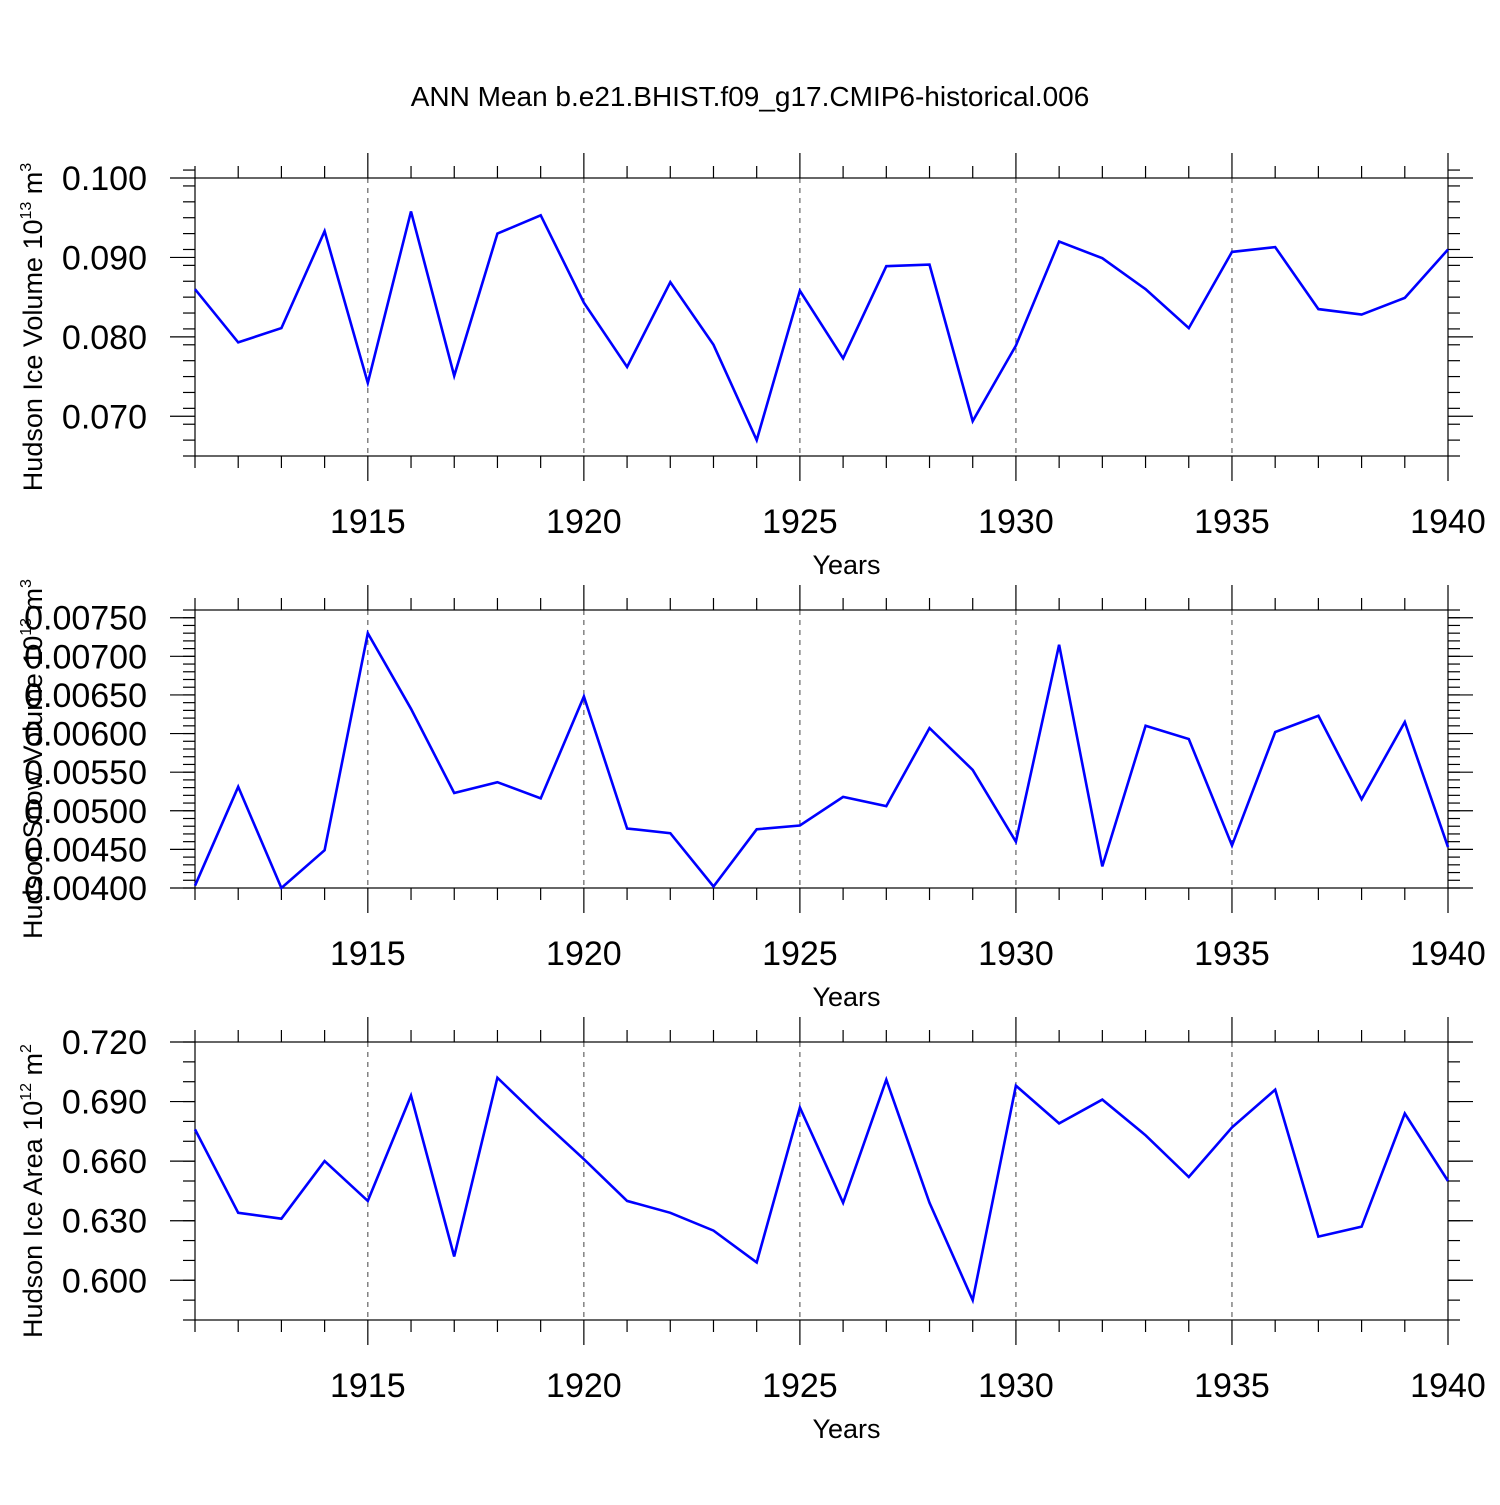  What do you see at coordinates (104, 1281) in the screenshot?
I see `y-tick-label: 0.600` at bounding box center [104, 1281].